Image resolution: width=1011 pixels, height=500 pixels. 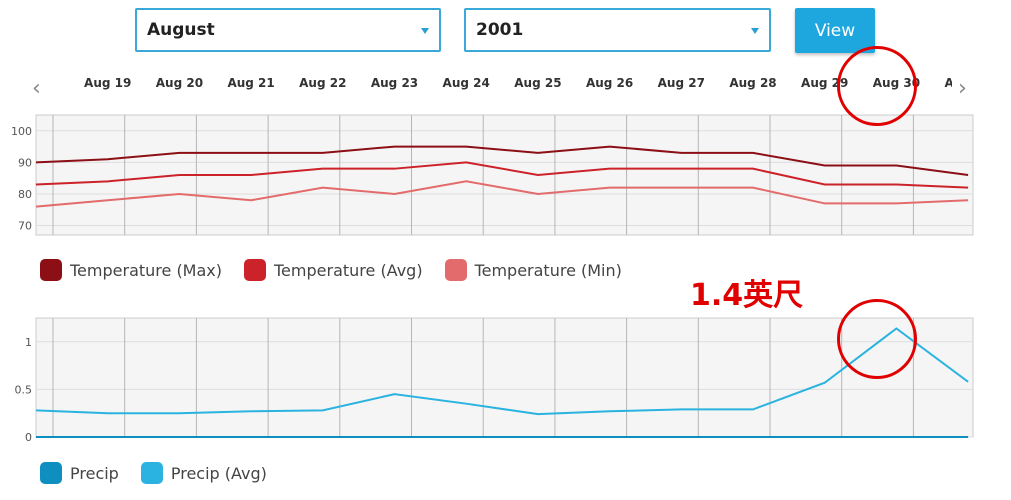 I want to click on y-tick-label: 90, so click(x=25, y=162).